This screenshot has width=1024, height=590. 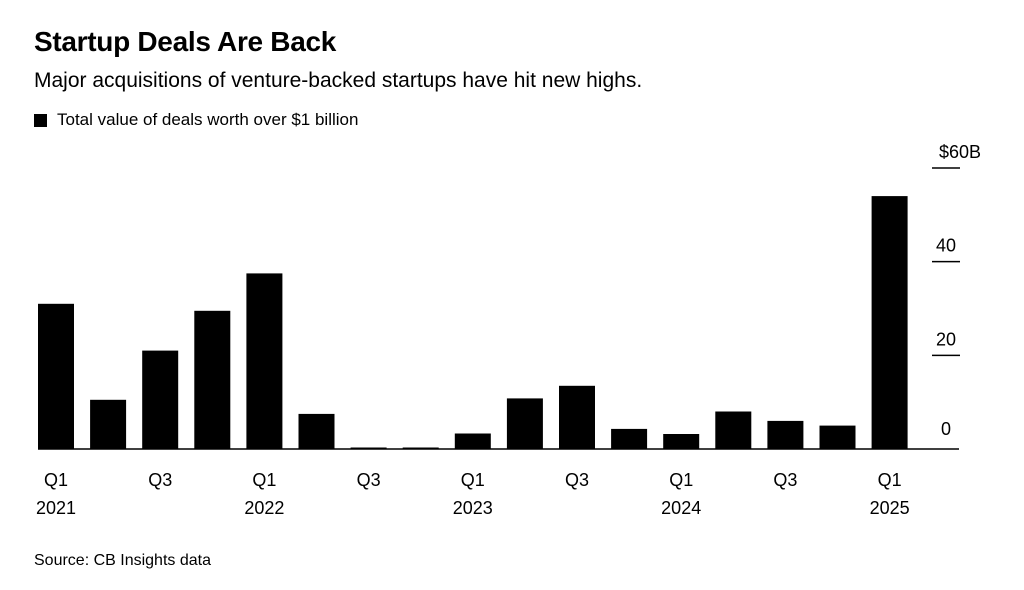 I want to click on bar-q3-2023, so click(x=577, y=417).